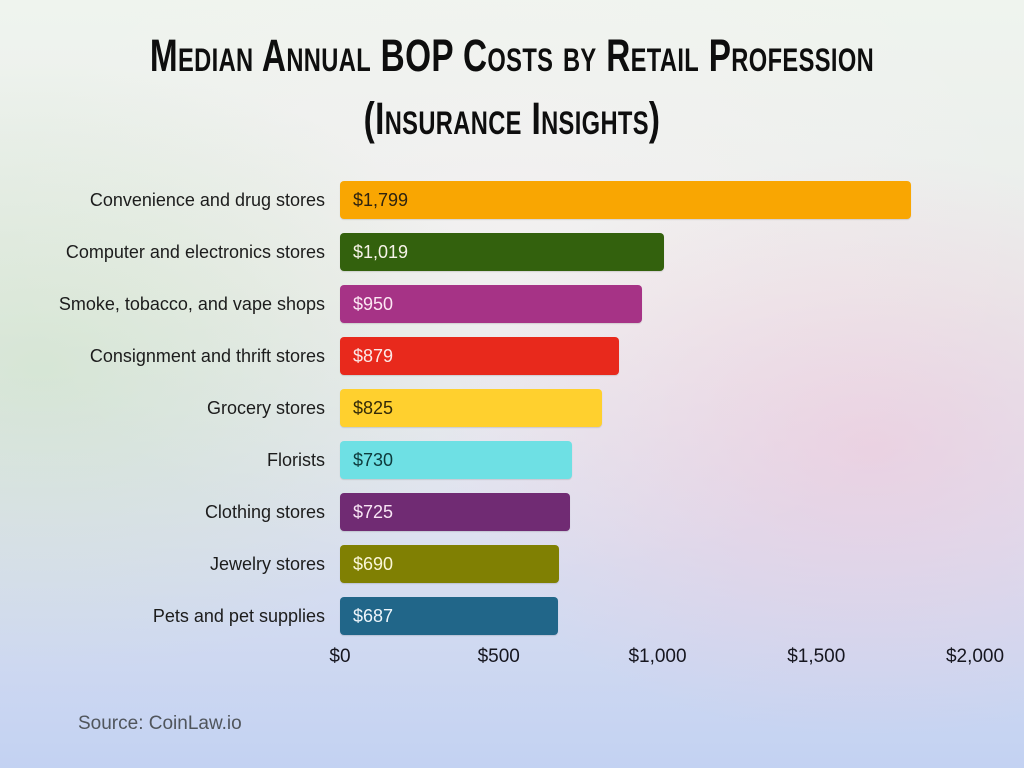  What do you see at coordinates (207, 200) in the screenshot?
I see `category-label: Convenience and drug stores` at bounding box center [207, 200].